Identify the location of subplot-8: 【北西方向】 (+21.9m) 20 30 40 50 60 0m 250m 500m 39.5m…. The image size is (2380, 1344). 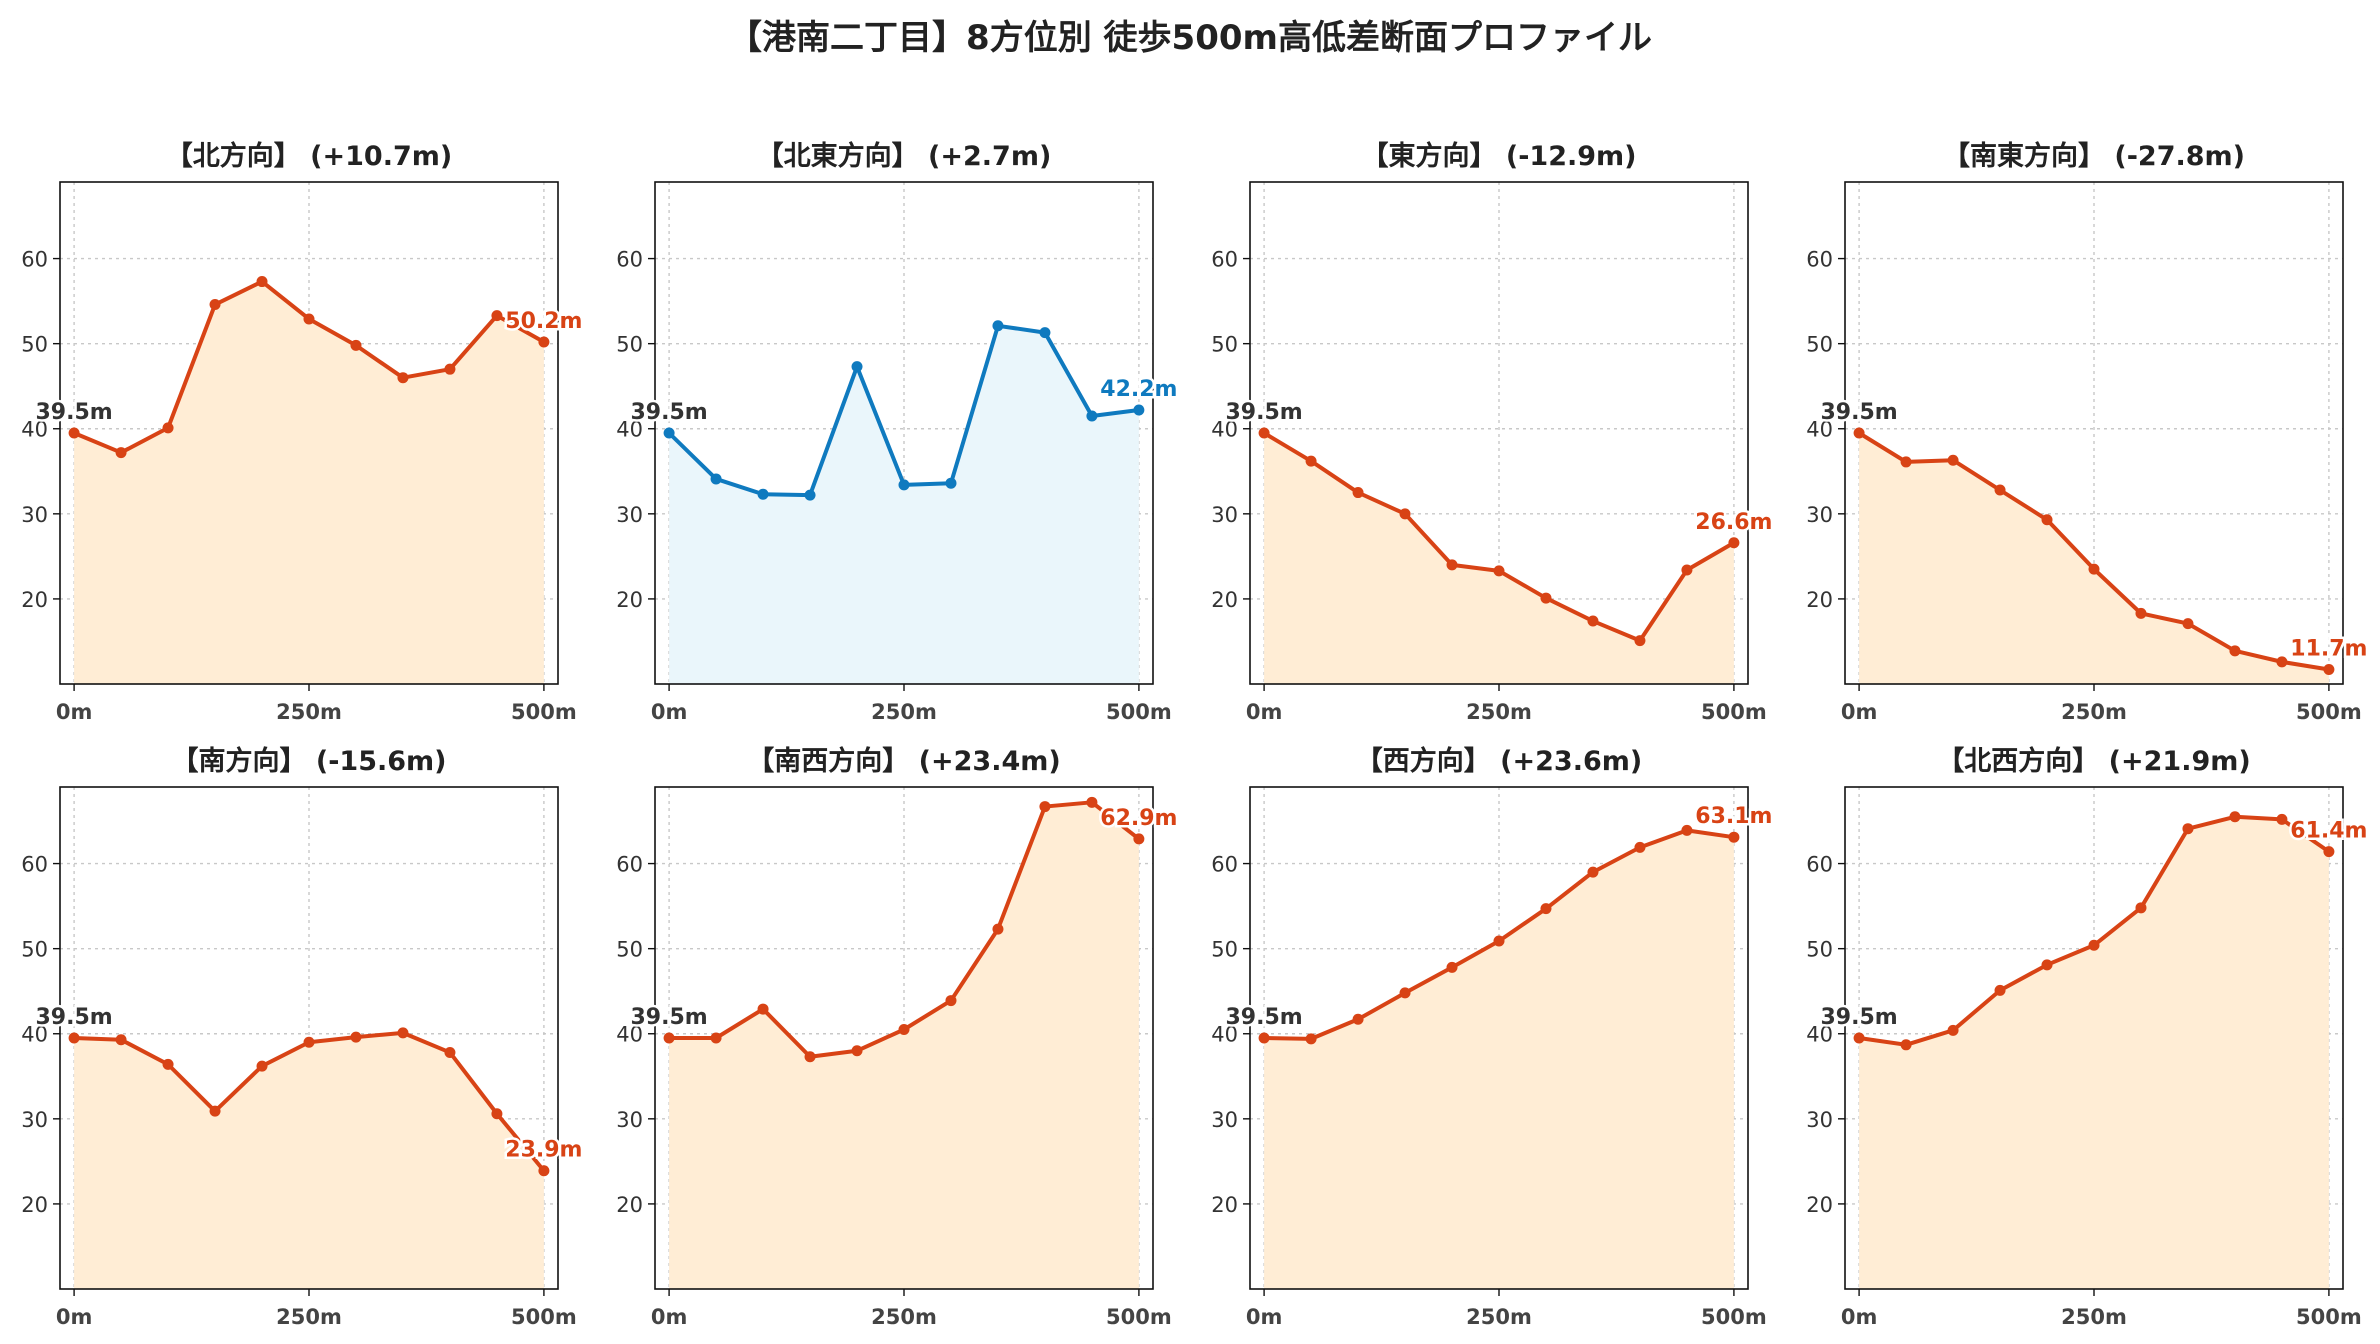
(2088, 1037).